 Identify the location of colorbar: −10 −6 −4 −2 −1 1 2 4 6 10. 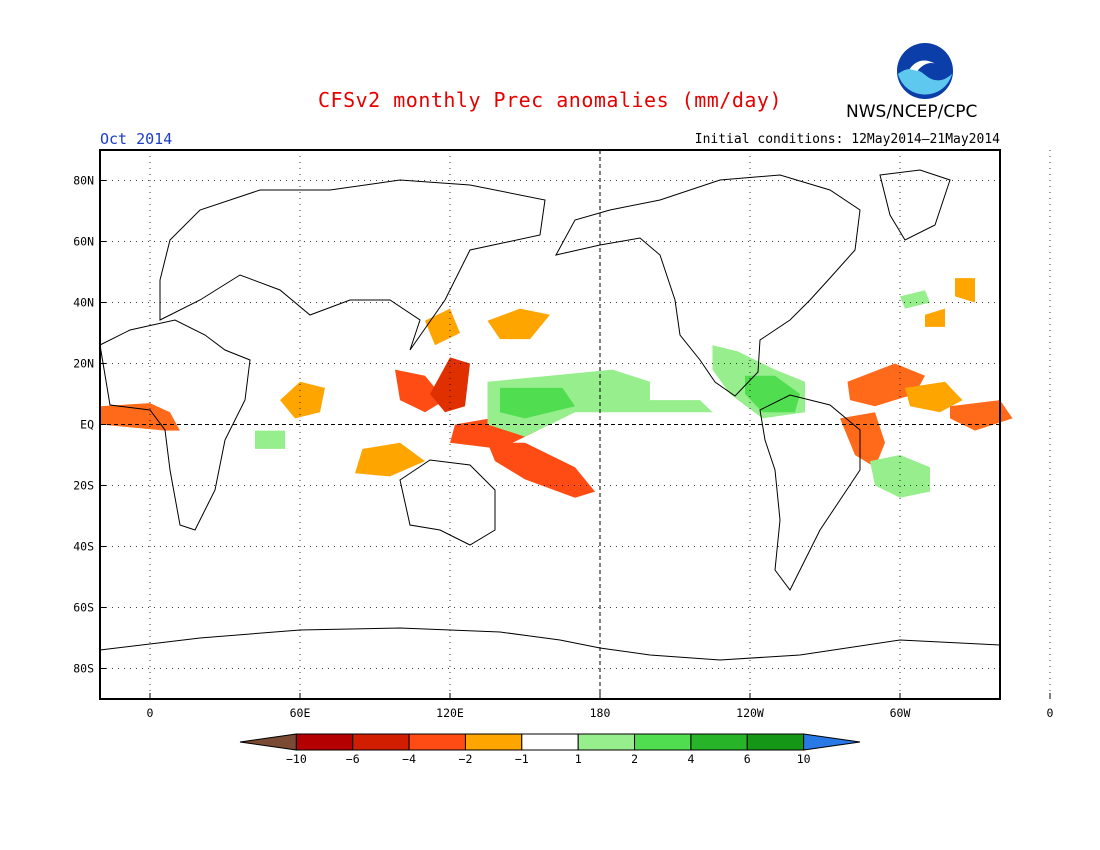
(550, 749).